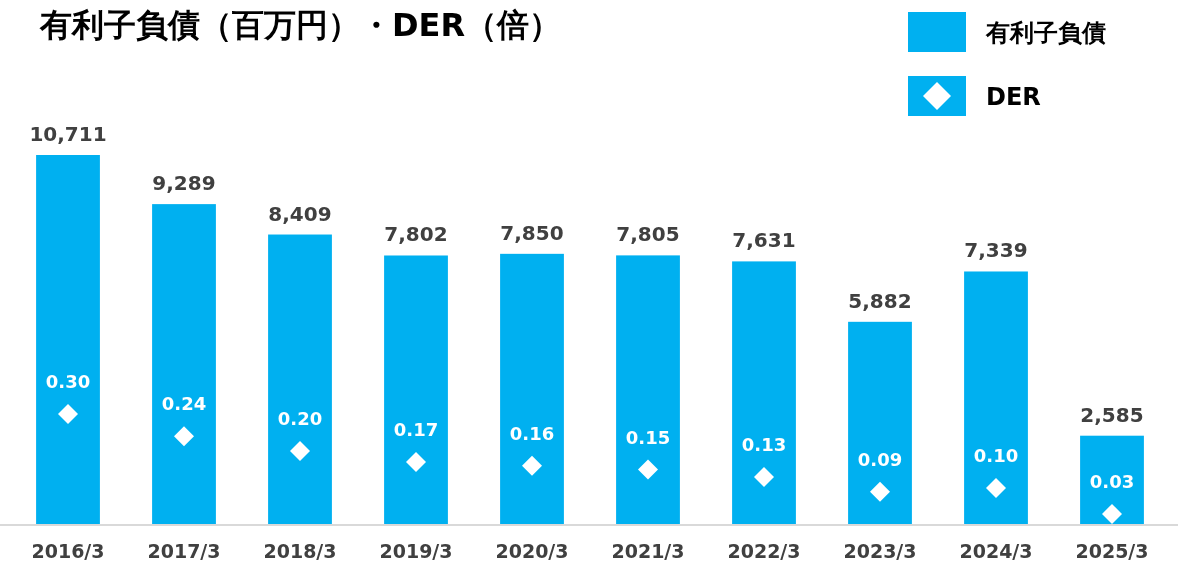  I want to click on legend-label: DER, so click(1013, 97).